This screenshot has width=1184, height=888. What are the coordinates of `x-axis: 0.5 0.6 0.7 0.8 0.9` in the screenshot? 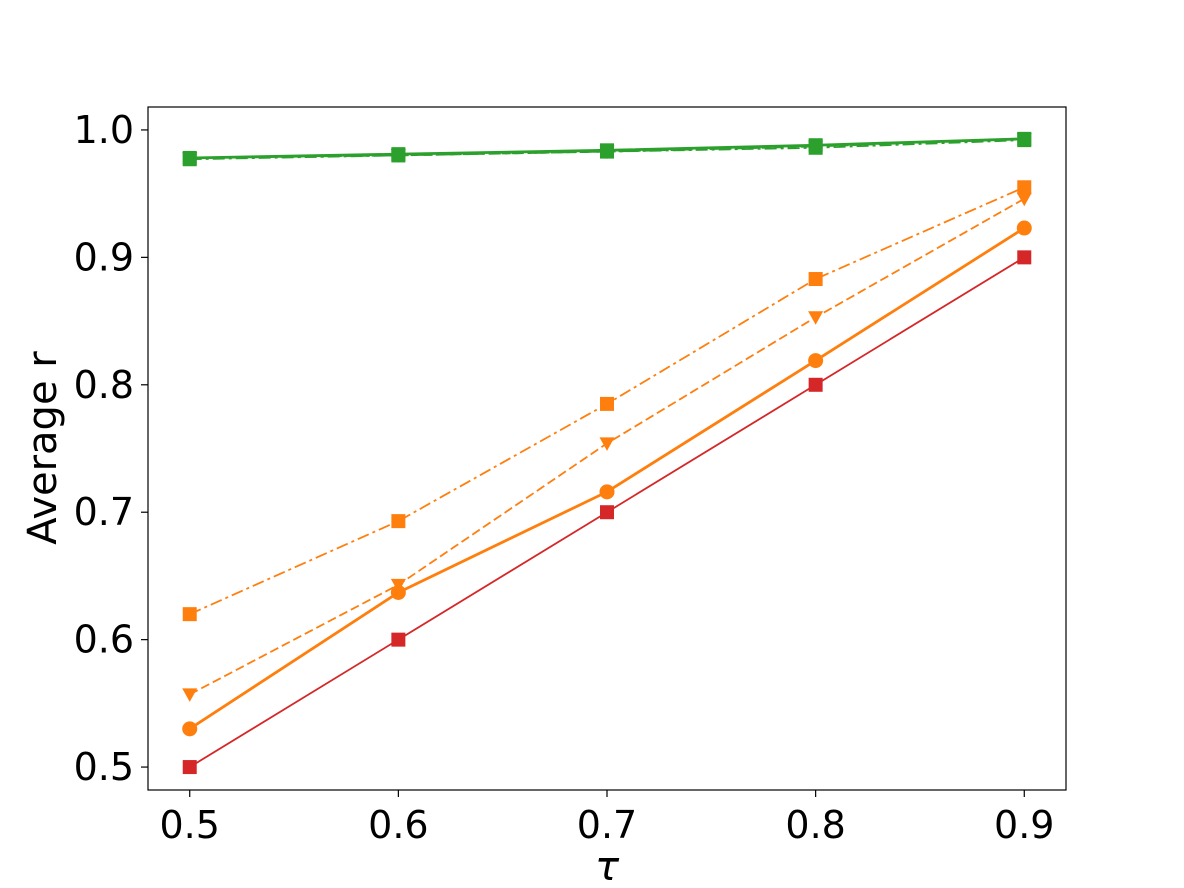 It's located at (607, 818).